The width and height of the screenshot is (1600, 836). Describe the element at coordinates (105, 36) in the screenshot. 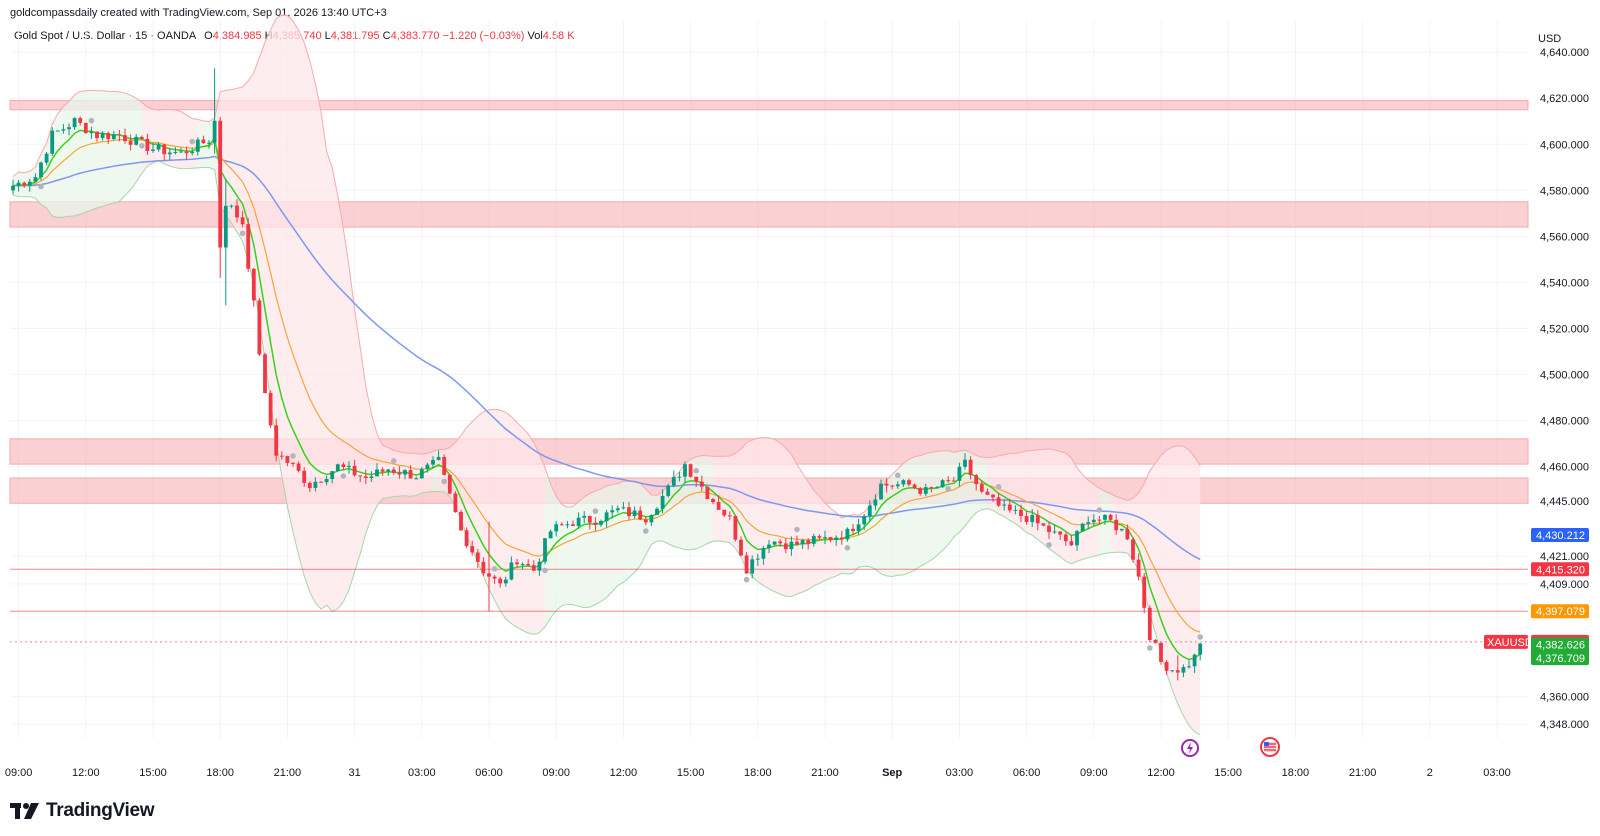

I see `symbol-name: Gold Spot / U.S. Dollar · 15 · OANDA` at that location.